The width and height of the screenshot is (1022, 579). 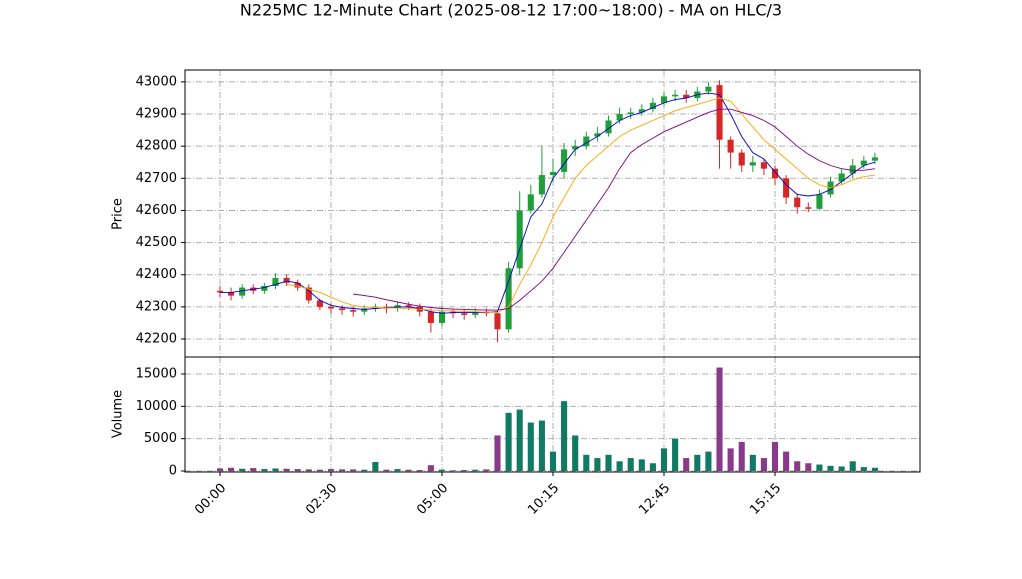 What do you see at coordinates (156, 306) in the screenshot?
I see `y-tick-label: 42300` at bounding box center [156, 306].